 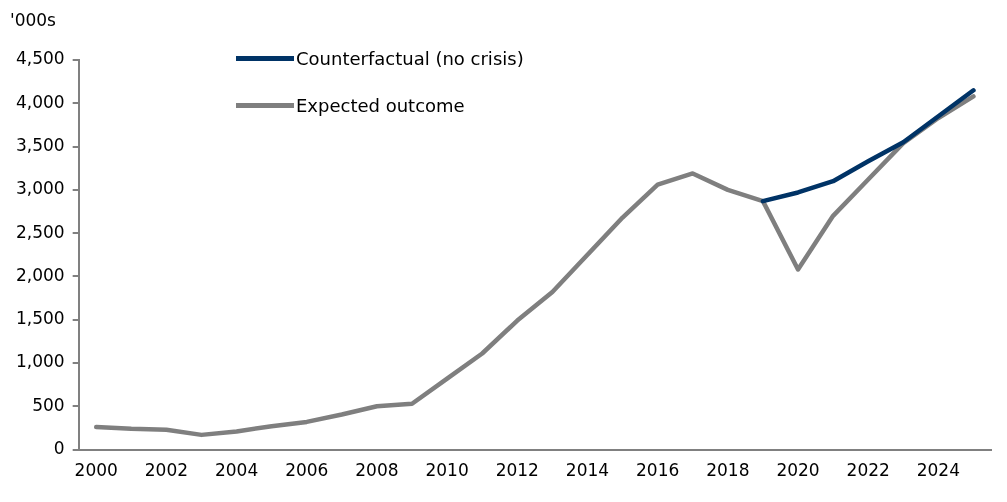 I want to click on x-tick-label: 2004, so click(x=236, y=470).